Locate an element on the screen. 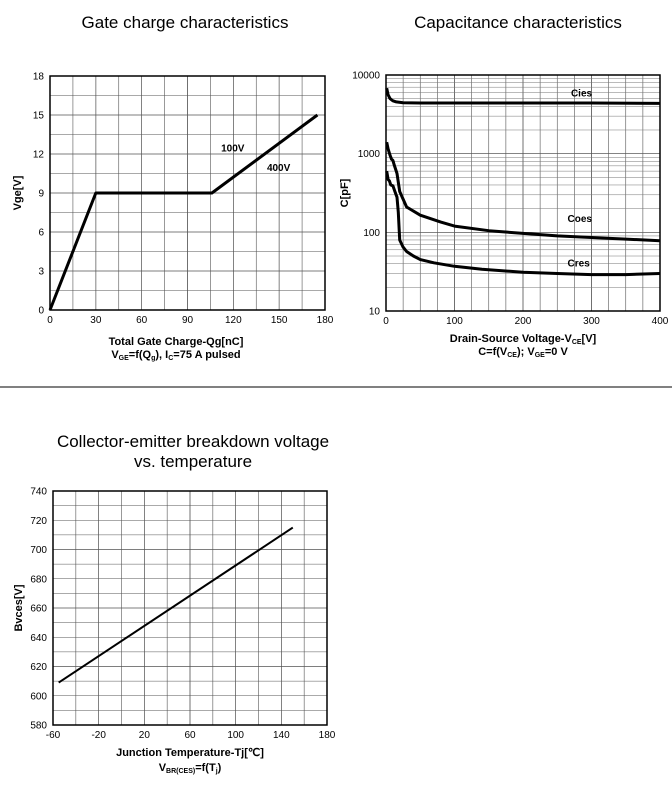 This screenshot has width=672, height=796. y-tick-label: 1000 is located at coordinates (369, 154).